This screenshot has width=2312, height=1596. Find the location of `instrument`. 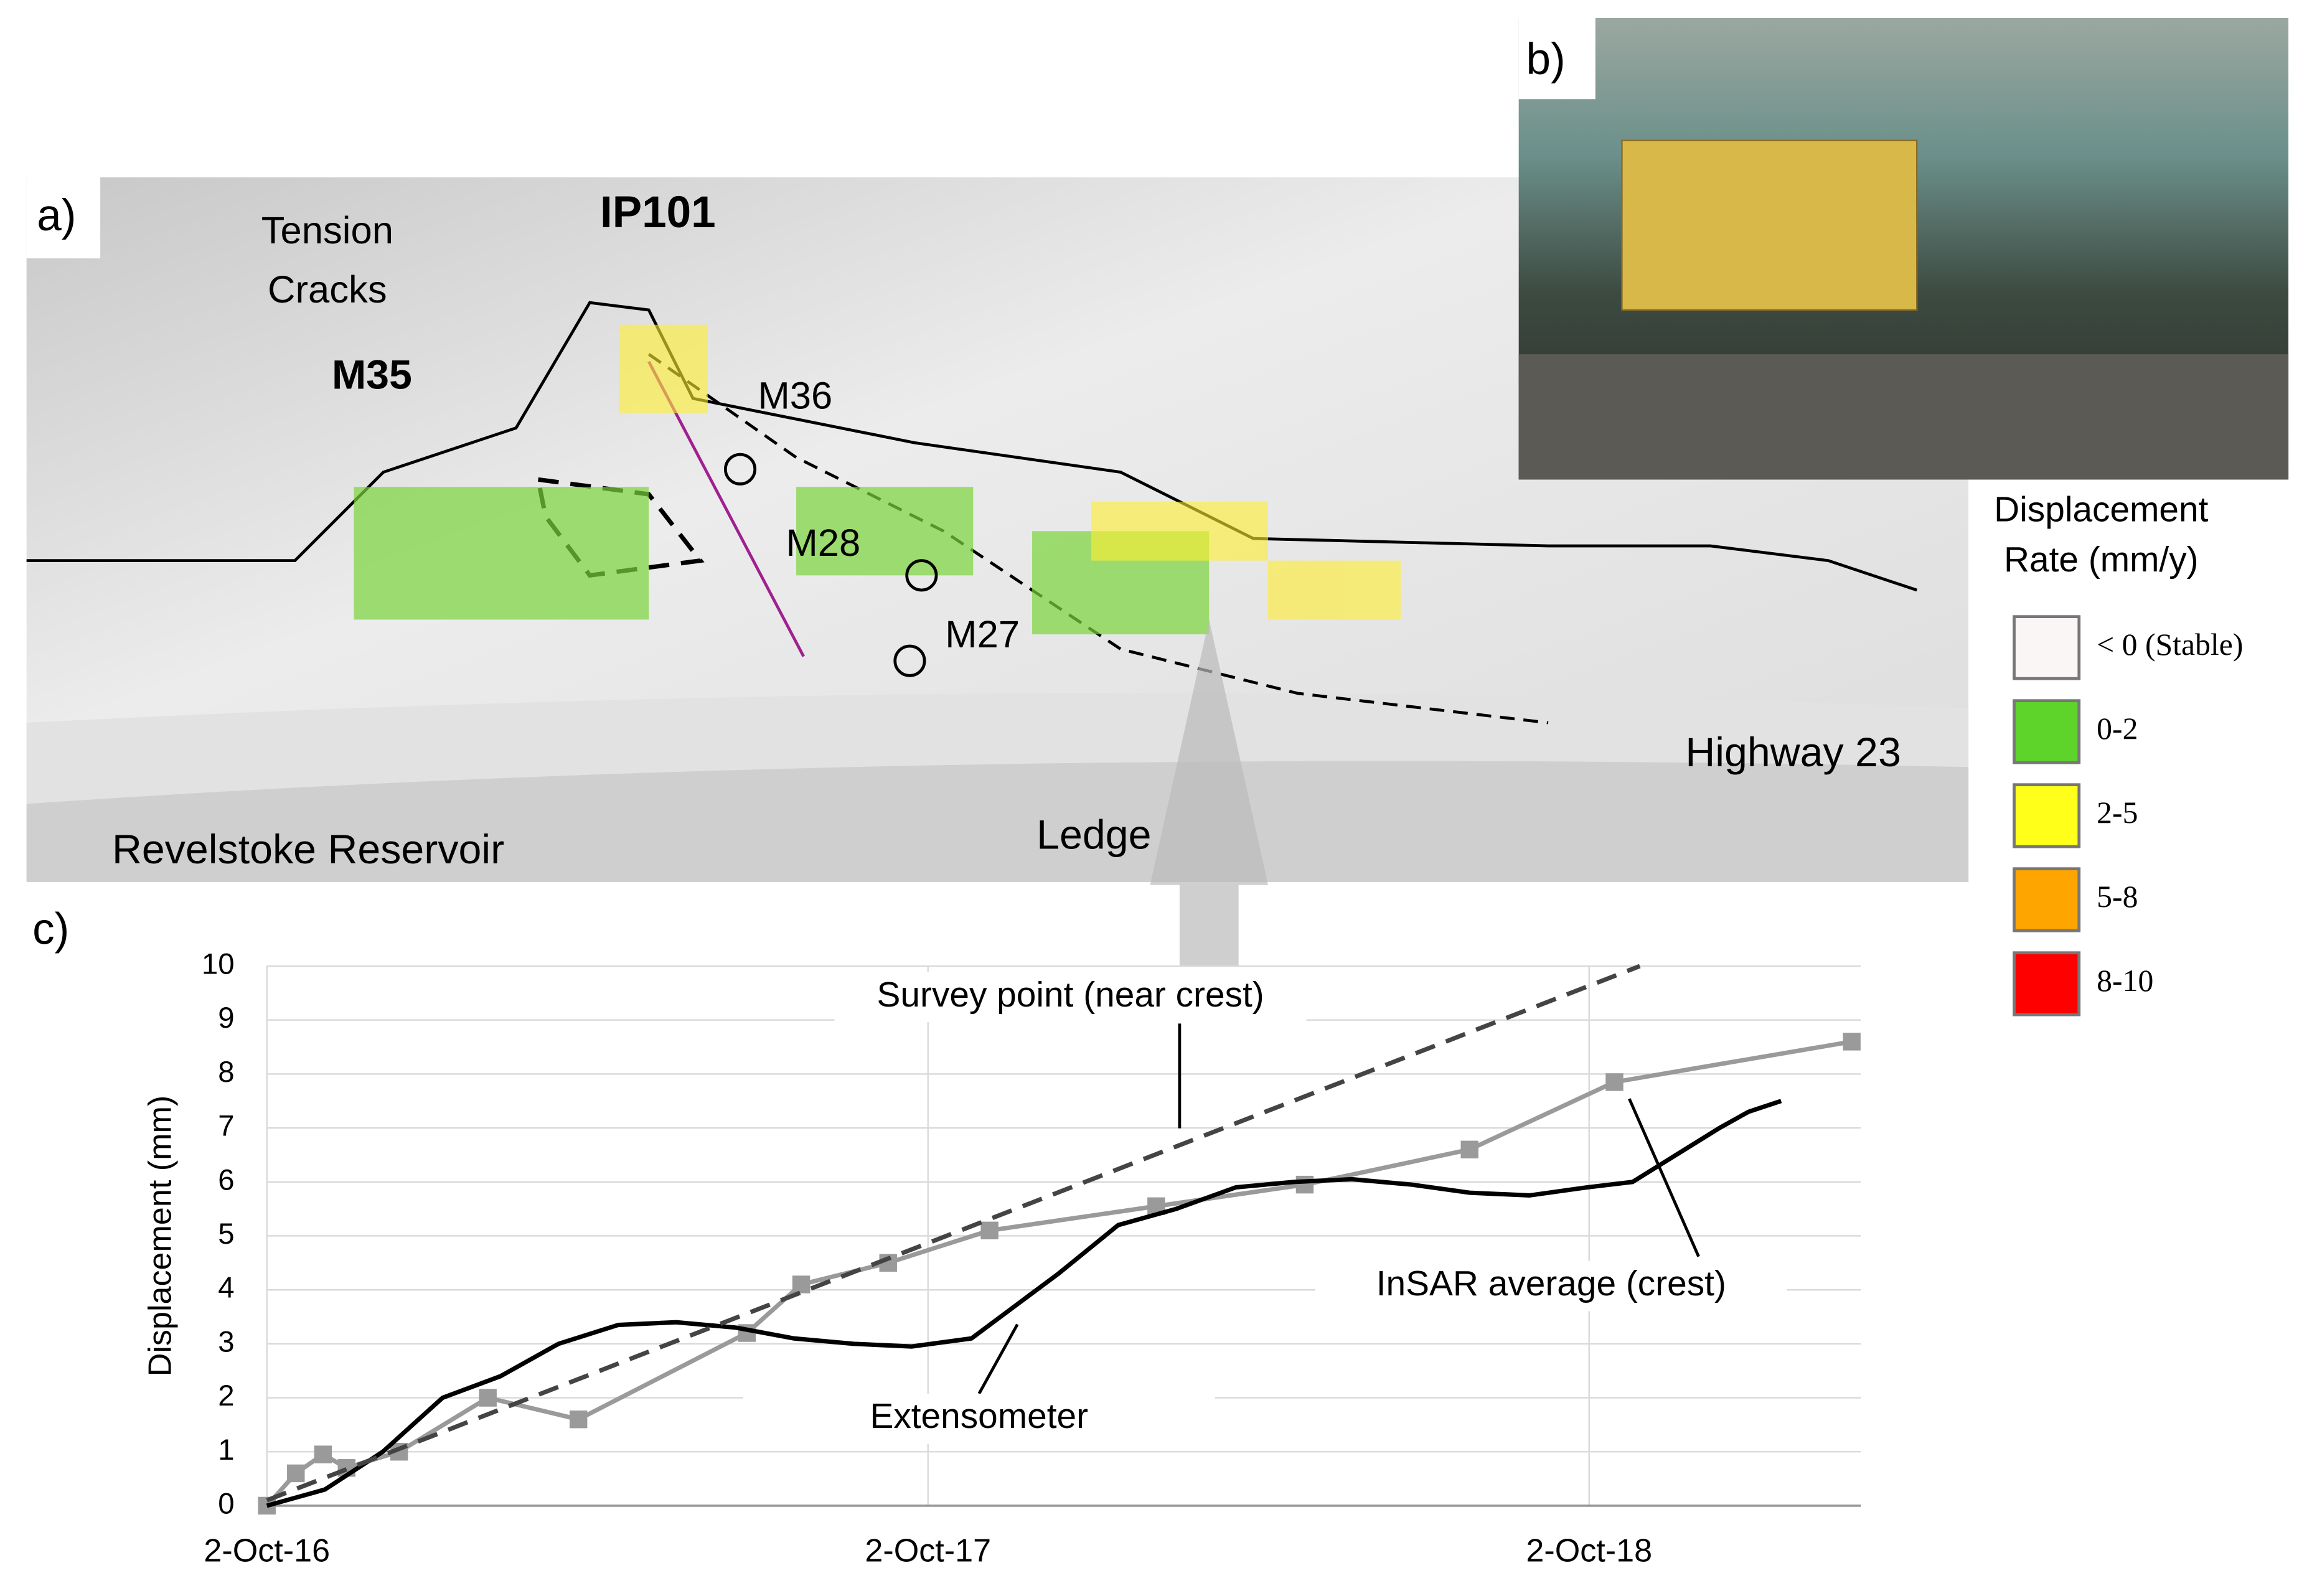

instrument is located at coordinates (1769, 225).